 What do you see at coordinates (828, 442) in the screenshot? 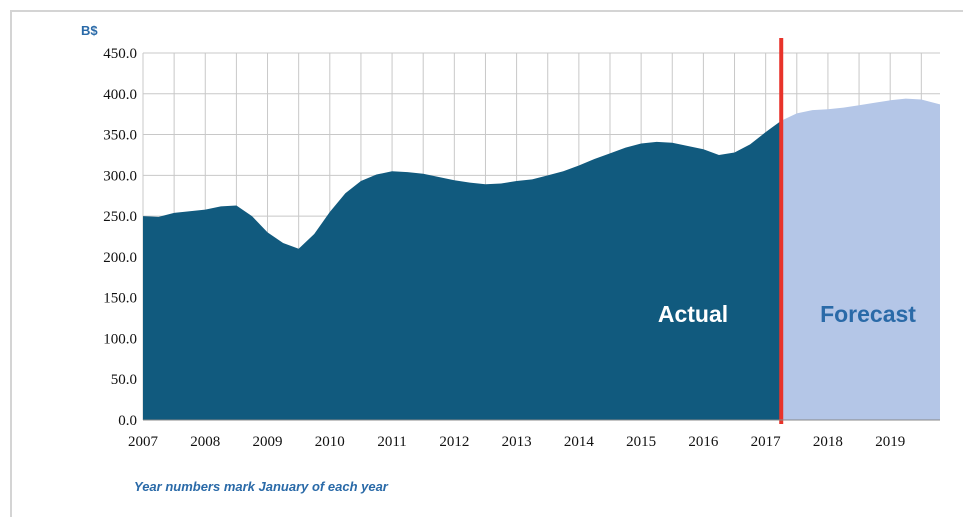
I see `x-tick-label: 2018` at bounding box center [828, 442].